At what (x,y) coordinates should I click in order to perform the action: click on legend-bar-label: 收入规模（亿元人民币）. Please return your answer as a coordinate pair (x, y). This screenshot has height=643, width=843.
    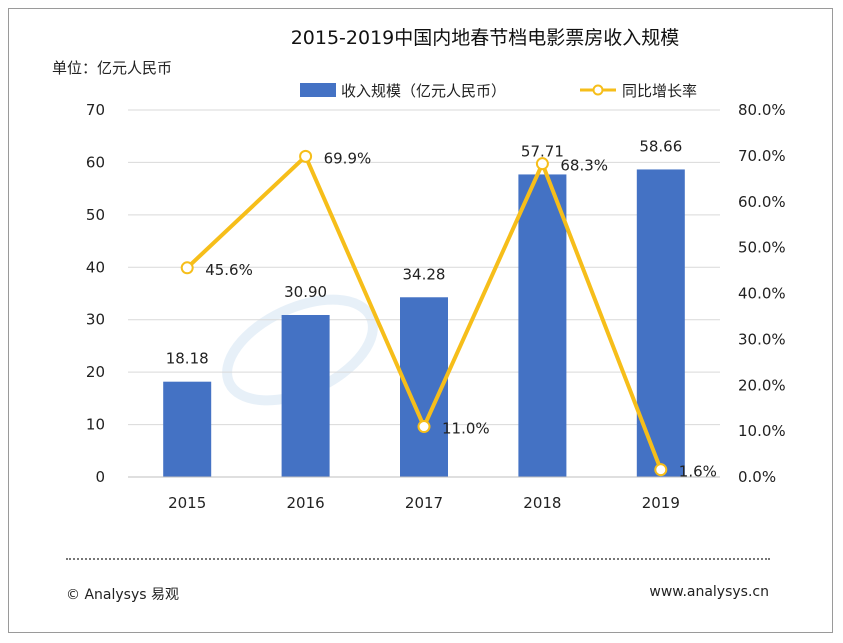
    Looking at the image, I should click on (423, 91).